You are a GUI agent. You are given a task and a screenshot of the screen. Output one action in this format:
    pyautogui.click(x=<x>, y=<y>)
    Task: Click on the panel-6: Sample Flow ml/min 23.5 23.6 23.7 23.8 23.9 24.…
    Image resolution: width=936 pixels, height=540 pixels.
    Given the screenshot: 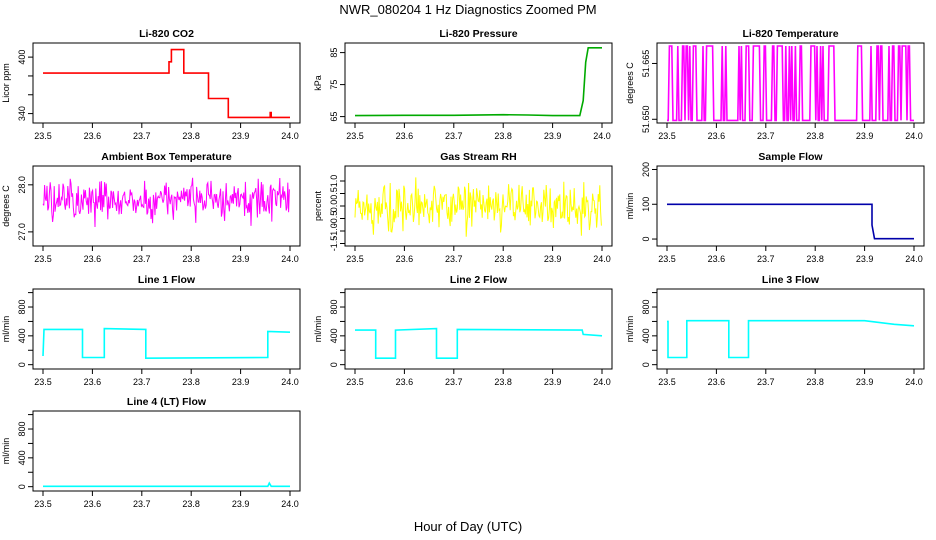 What is the action you would take?
    pyautogui.click(x=775, y=207)
    